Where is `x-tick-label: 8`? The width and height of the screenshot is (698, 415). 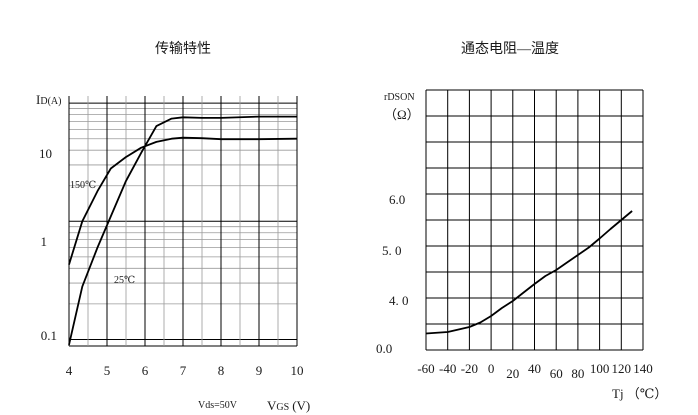 x-tick-label: 8 is located at coordinates (221, 370).